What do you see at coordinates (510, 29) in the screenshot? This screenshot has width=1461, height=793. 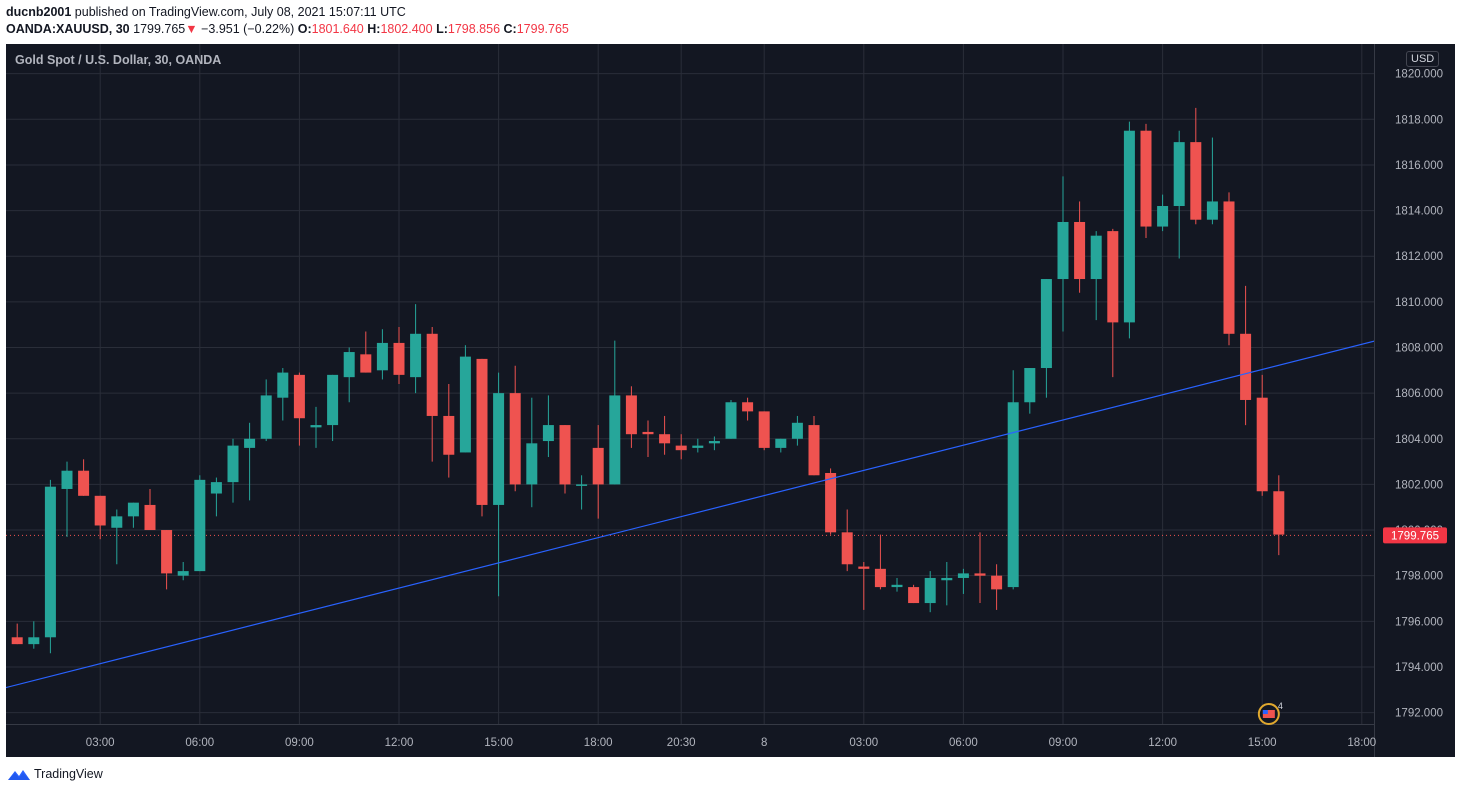 I see `close-label: C:` at bounding box center [510, 29].